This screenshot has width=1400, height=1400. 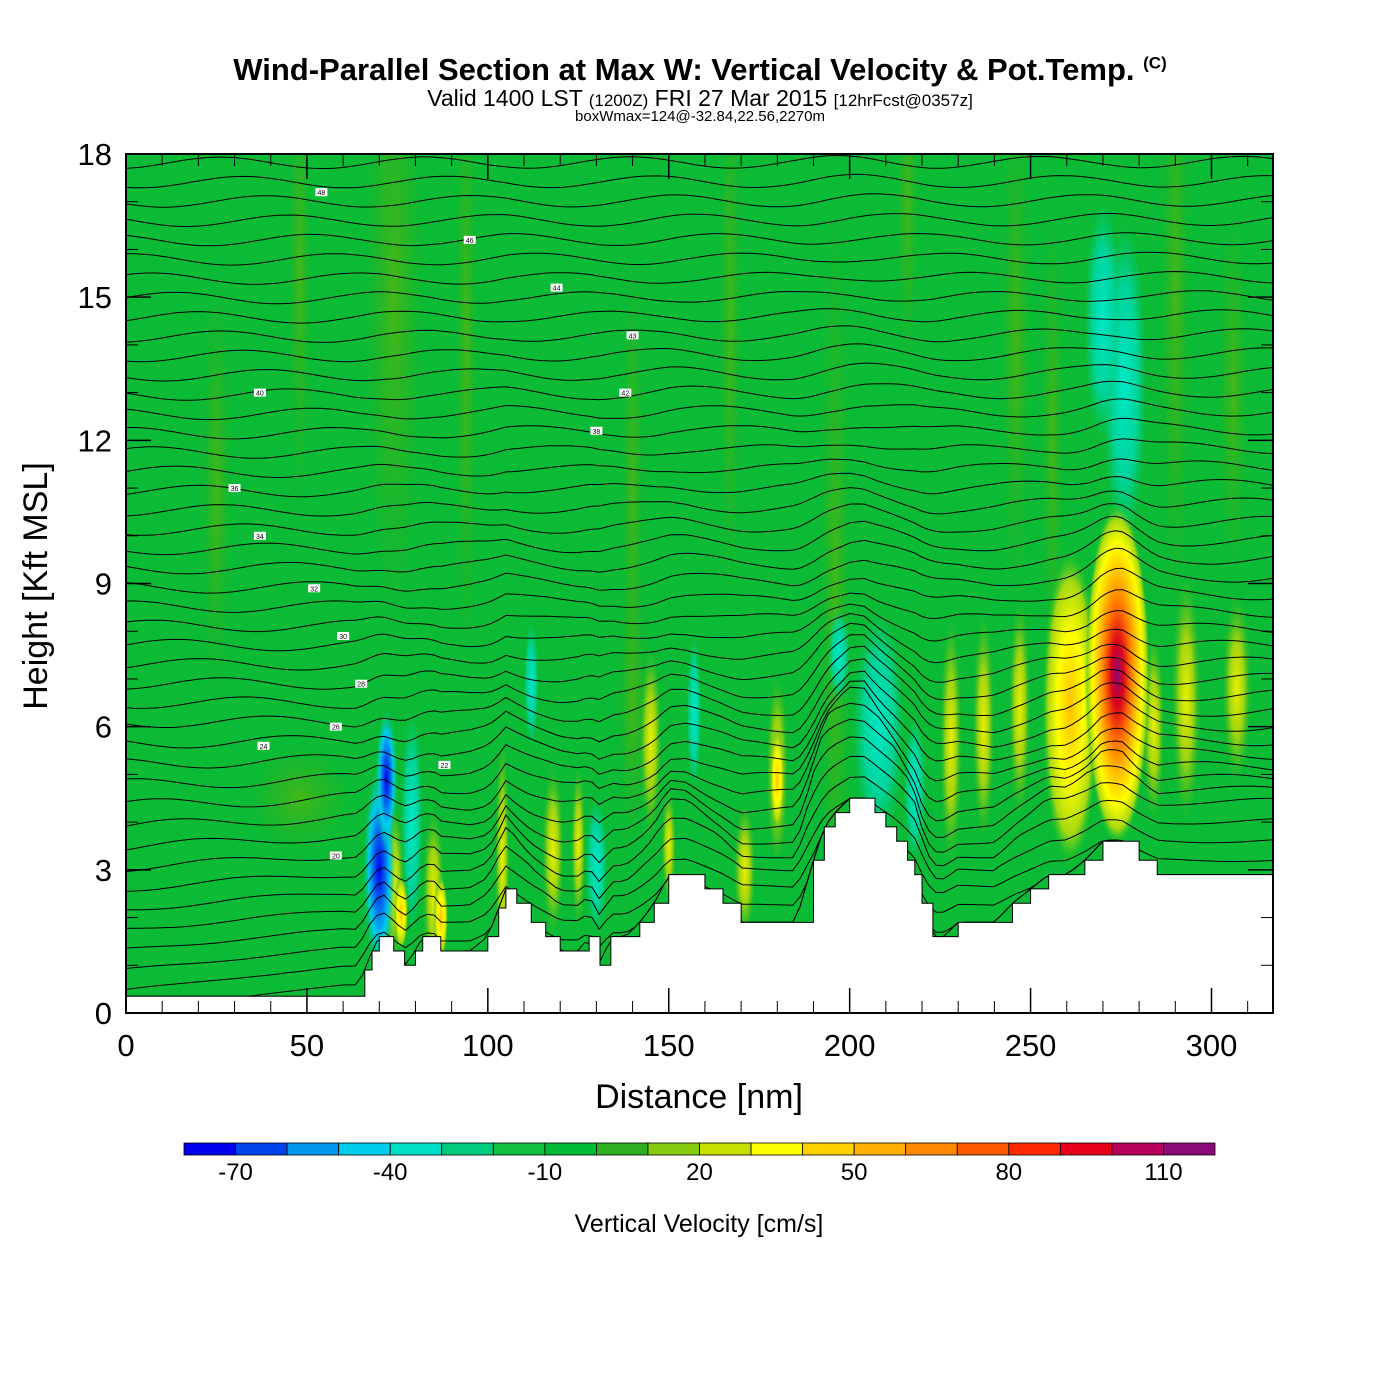 What do you see at coordinates (125, 1045) in the screenshot?
I see `x-tick-label: 0` at bounding box center [125, 1045].